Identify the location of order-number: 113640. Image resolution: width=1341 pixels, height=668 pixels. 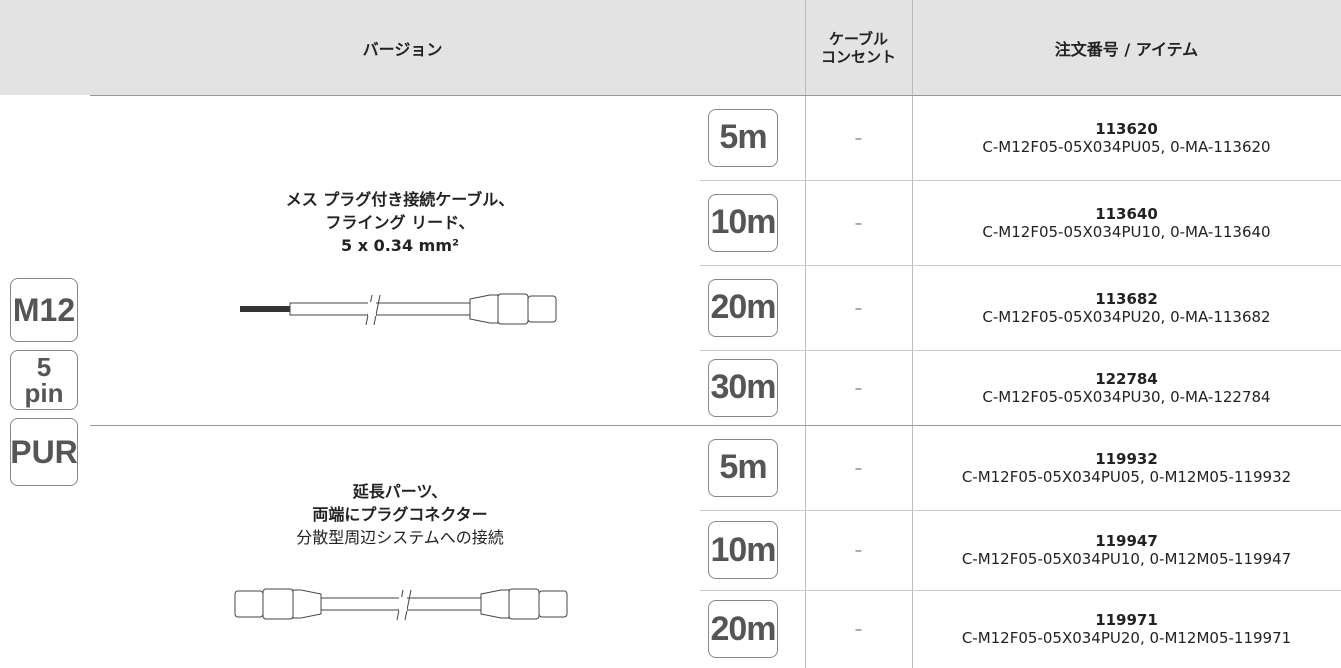
(1126, 213).